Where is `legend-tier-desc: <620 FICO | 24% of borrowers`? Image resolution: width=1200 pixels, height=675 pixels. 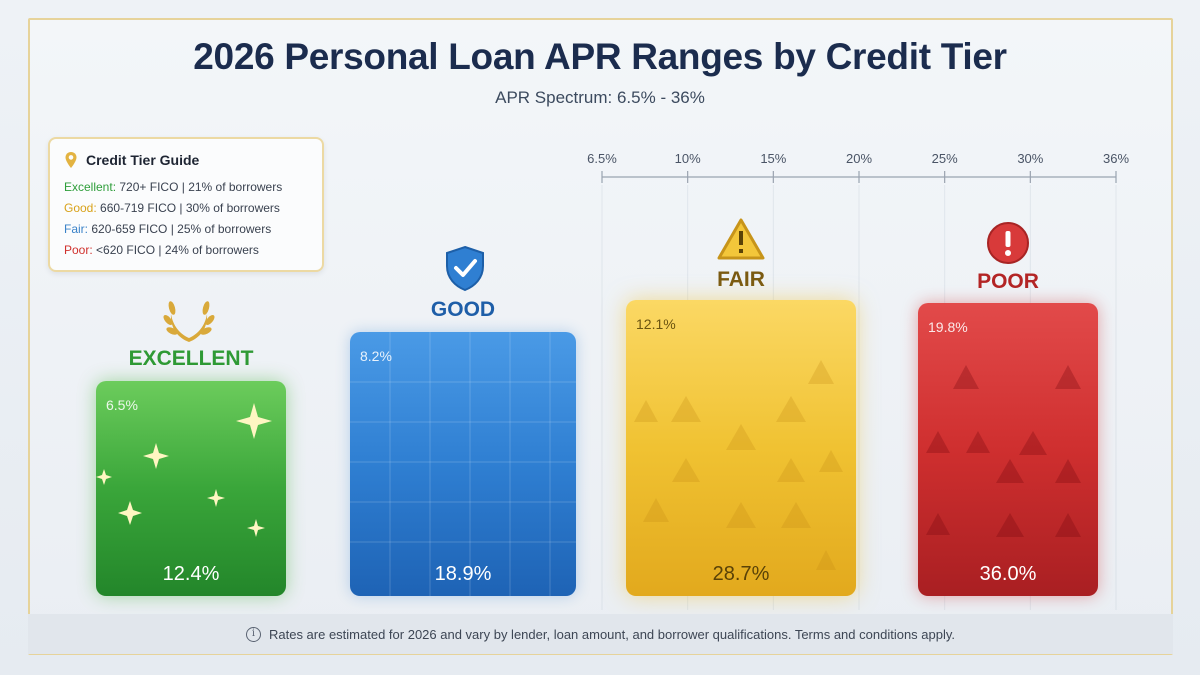
legend-tier-desc: <620 FICO | 24% of borrowers is located at coordinates (177, 250).